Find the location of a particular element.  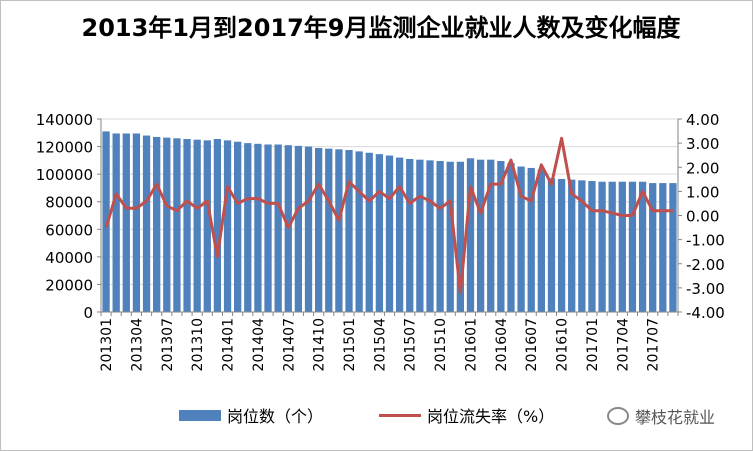

legend-item-line: 岗位流失率（%） is located at coordinates (466, 415).